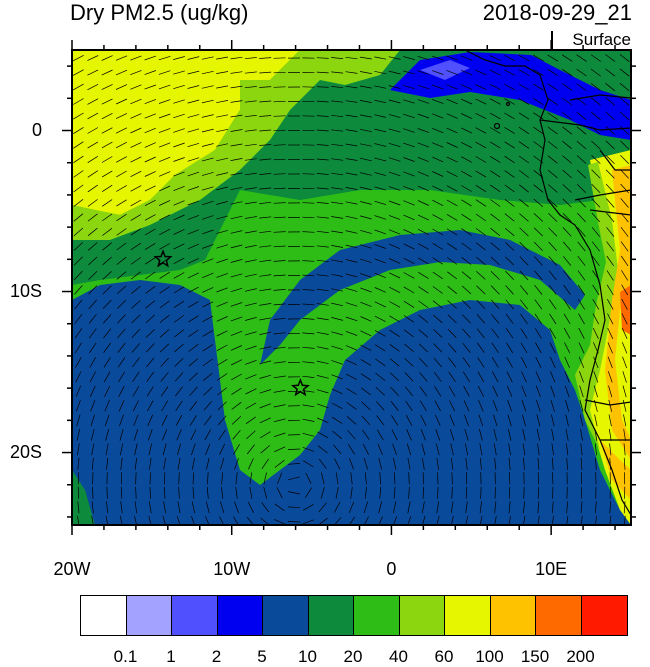 Image resolution: width=650 pixels, height=667 pixels. Describe the element at coordinates (615, 470) in the screenshot. I see `coastal-orange-south` at that location.